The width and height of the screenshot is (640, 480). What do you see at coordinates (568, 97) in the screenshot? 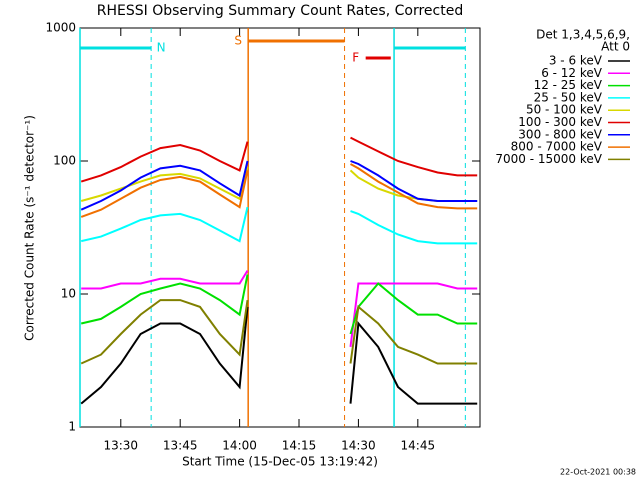
I see `legend-label: 25 - 50 keV` at bounding box center [568, 97].